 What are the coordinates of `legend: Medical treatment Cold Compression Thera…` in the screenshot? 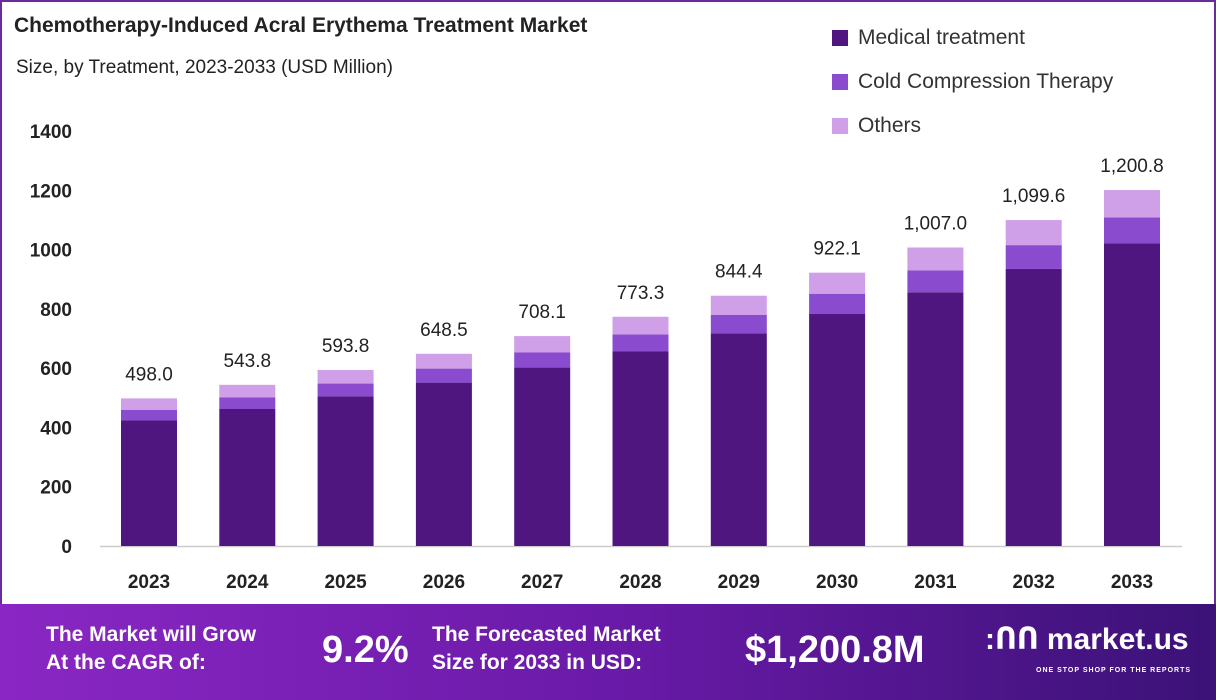 It's located at (972, 82).